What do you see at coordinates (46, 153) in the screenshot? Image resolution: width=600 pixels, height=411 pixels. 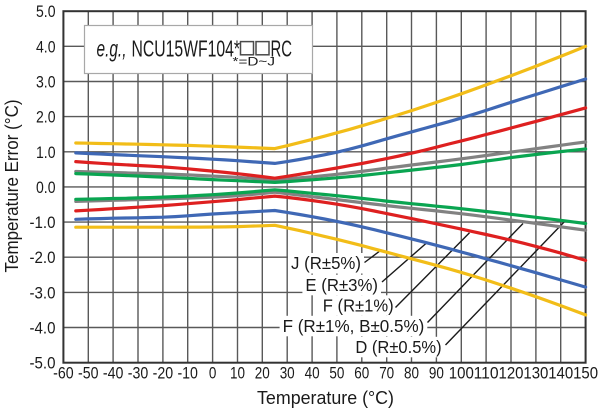 I see `svg-text: 1.0` at bounding box center [46, 153].